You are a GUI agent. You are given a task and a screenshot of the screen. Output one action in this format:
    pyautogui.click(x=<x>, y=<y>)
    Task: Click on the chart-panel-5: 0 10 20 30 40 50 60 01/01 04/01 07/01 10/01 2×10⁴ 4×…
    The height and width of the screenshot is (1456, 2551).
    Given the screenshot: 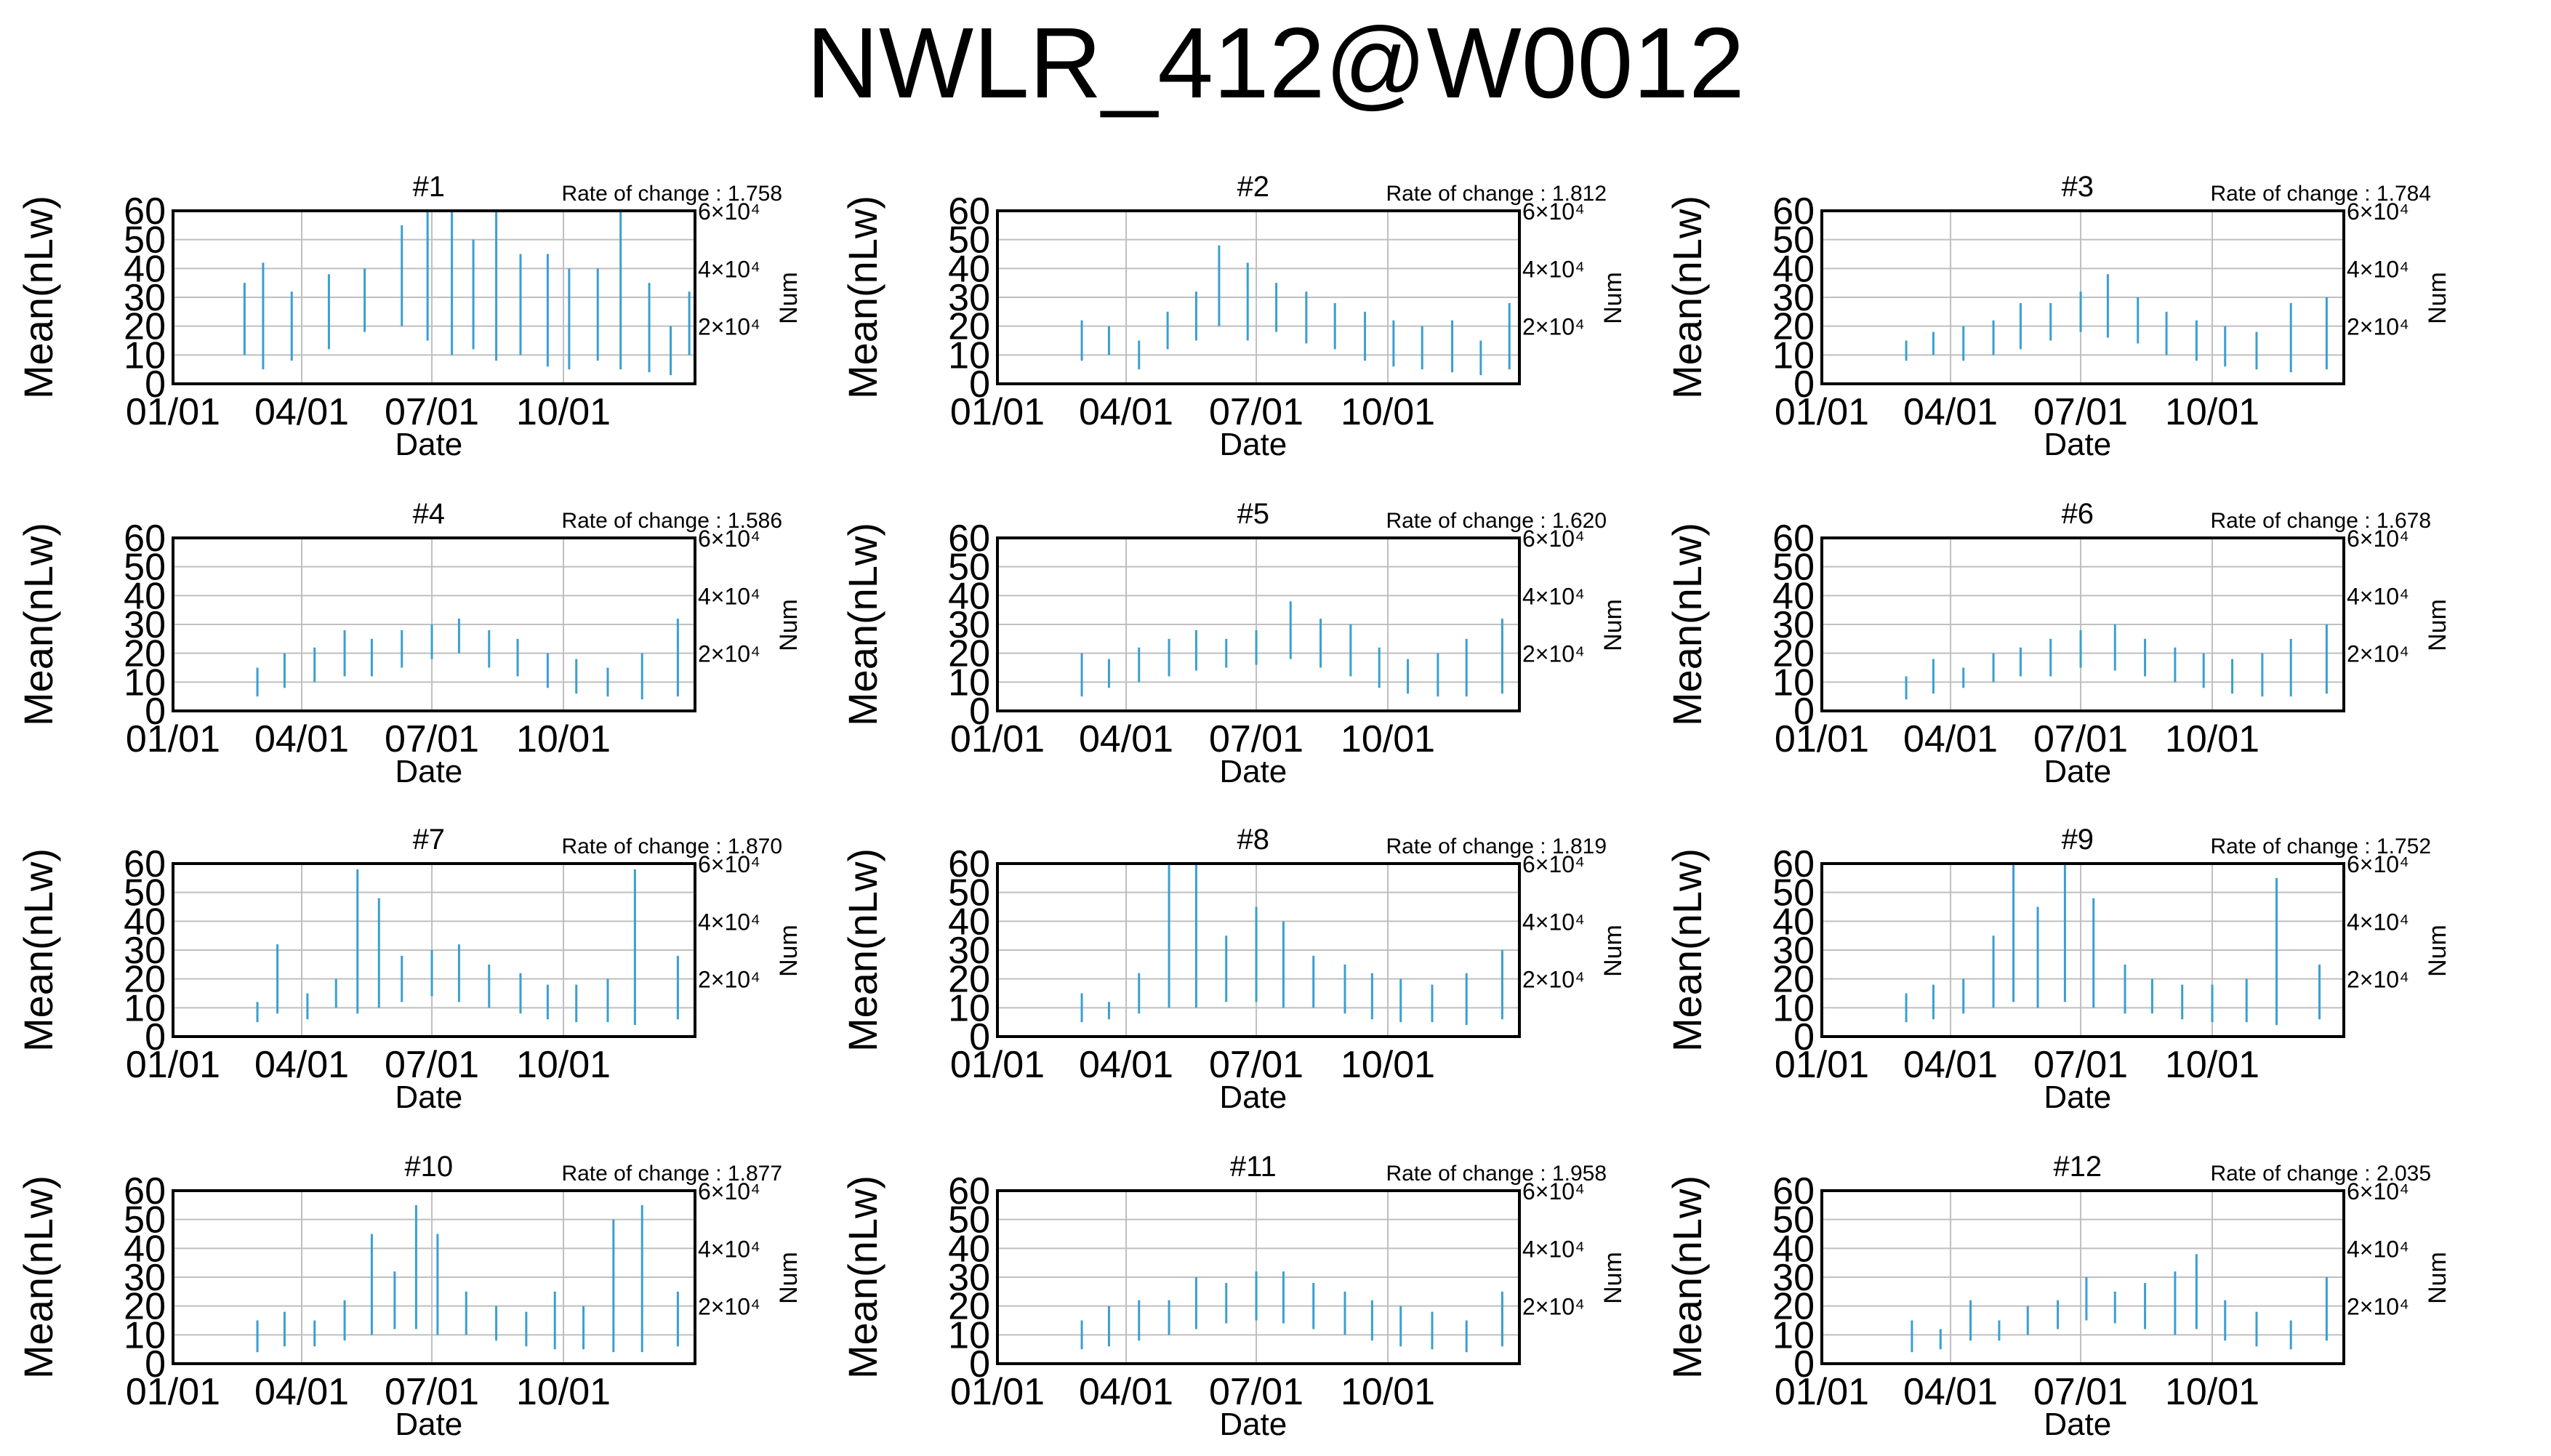 What is the action you would take?
    pyautogui.click(x=1260, y=648)
    